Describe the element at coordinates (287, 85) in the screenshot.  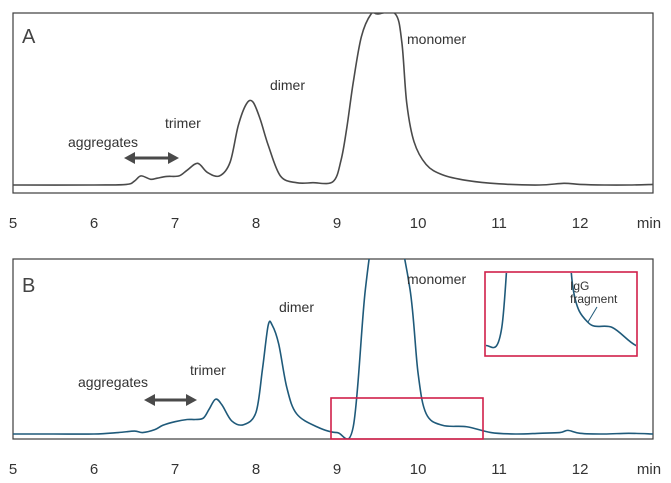
I see `panel-a-label-dimer: dimer` at that location.